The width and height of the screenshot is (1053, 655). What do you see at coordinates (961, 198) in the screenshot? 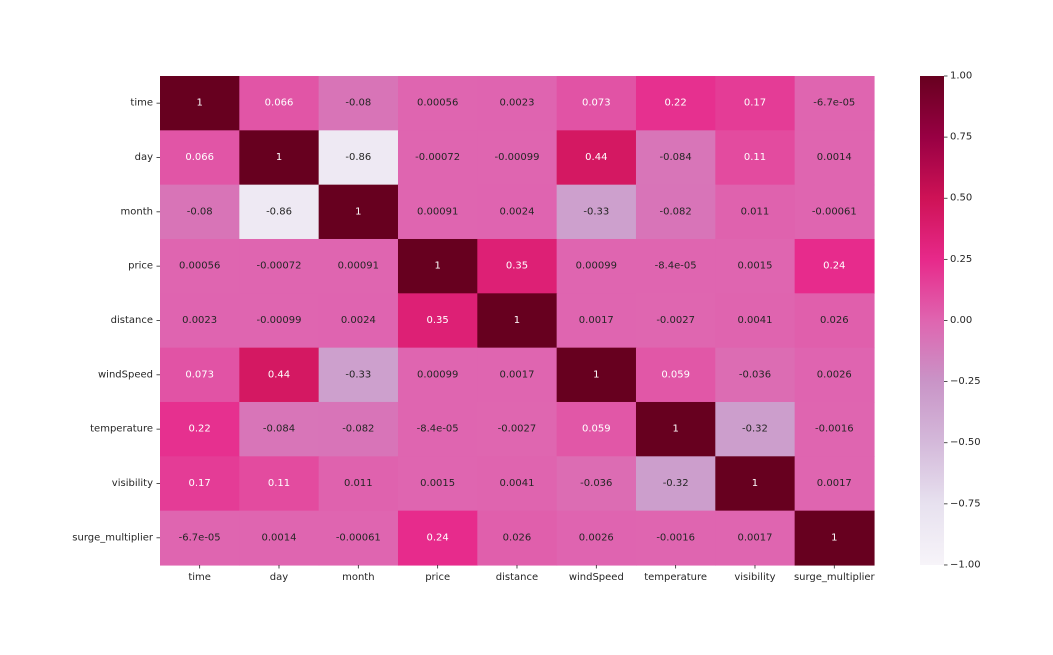
I see `colorbar-tick-label: 0.50` at bounding box center [961, 198].